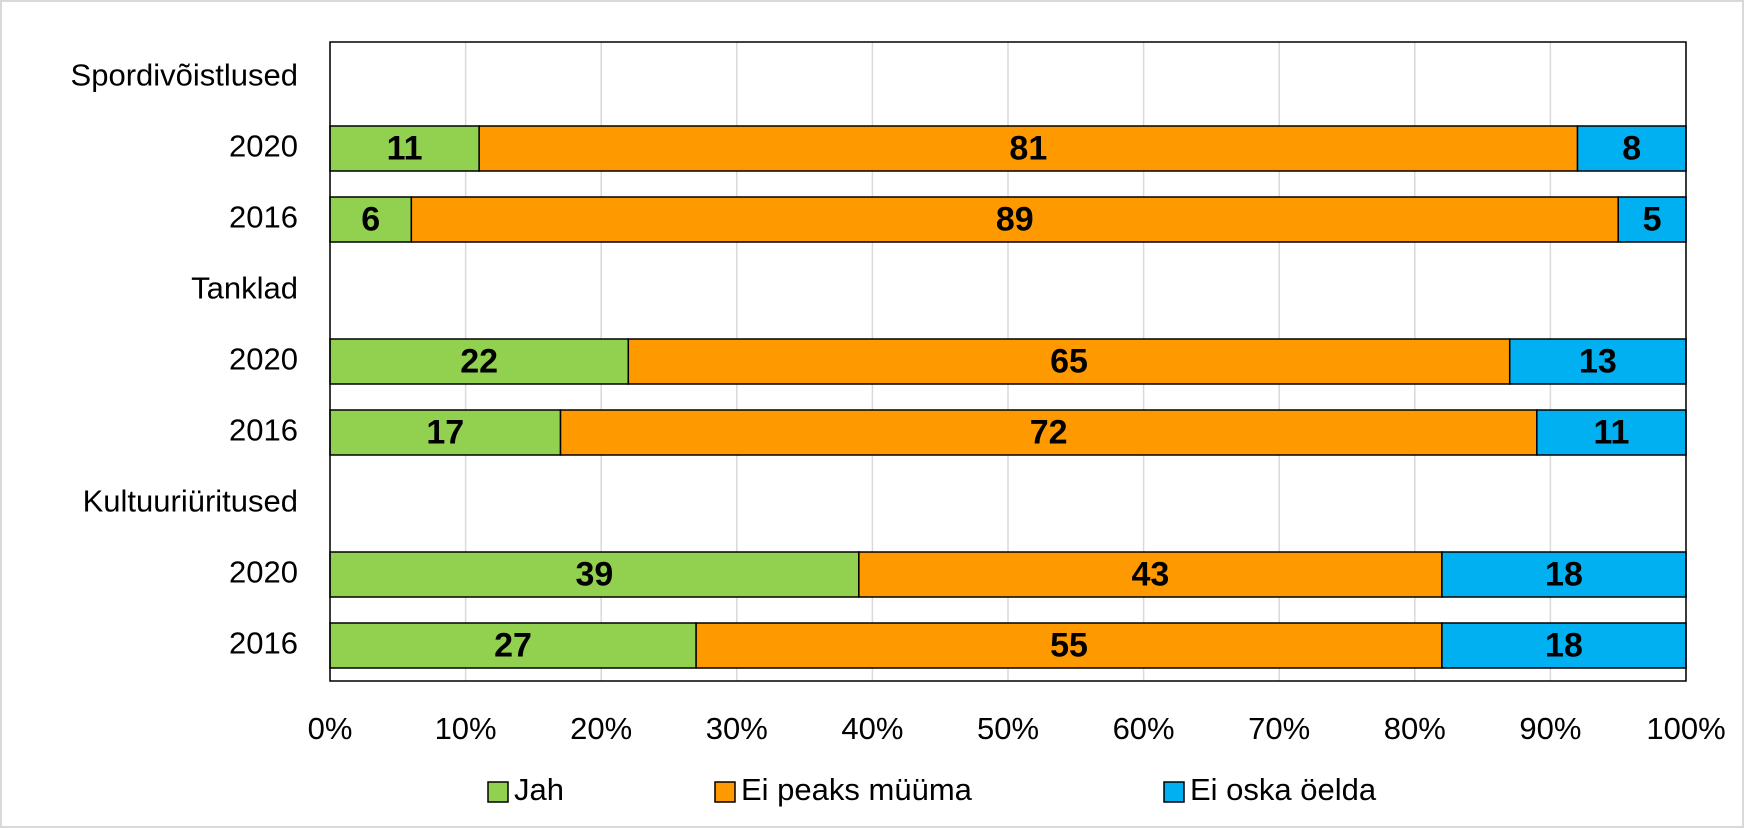  I want to click on data-label: 39, so click(595, 574).